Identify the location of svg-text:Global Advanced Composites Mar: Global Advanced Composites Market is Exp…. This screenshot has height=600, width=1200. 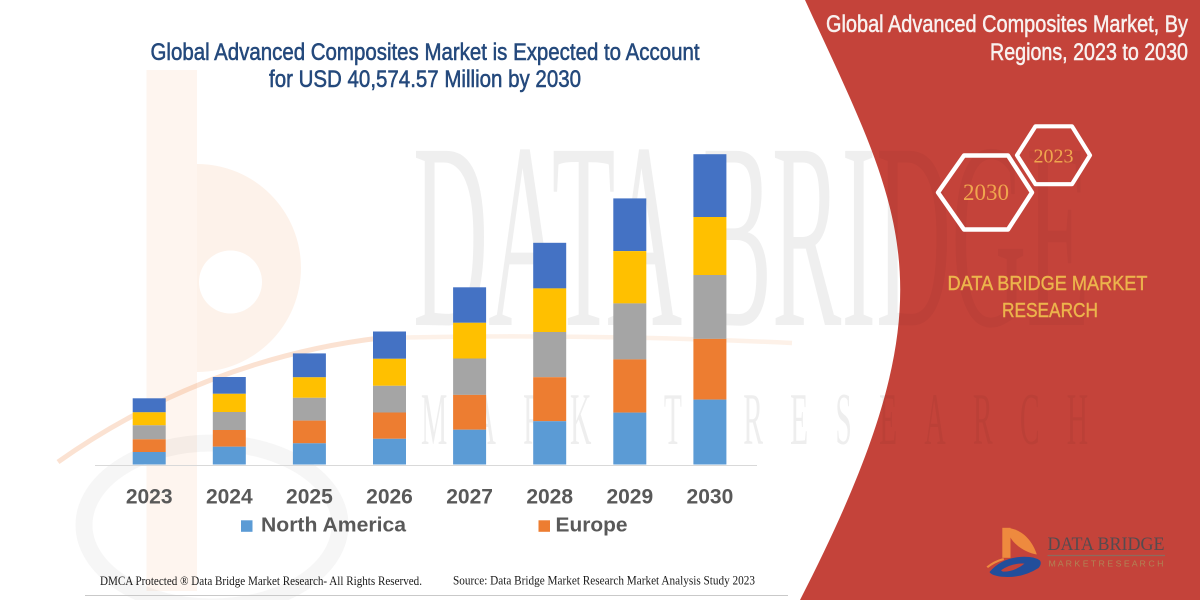
(425, 52).